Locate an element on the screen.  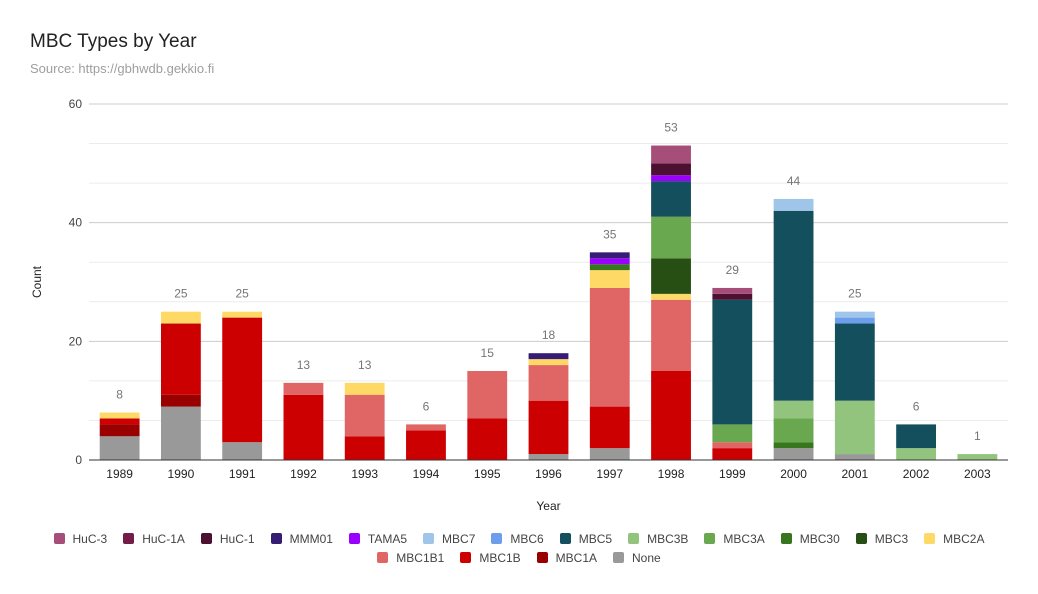
legend-item: MBC3B is located at coordinates (658, 539).